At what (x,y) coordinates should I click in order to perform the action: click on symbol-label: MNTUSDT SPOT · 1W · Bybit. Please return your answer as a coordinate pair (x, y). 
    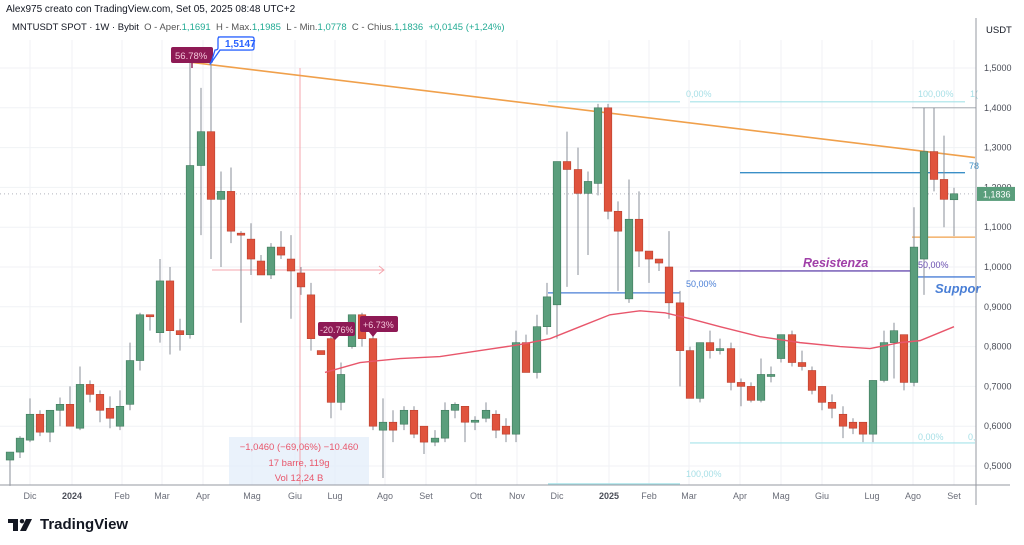
    Looking at the image, I should click on (75, 27).